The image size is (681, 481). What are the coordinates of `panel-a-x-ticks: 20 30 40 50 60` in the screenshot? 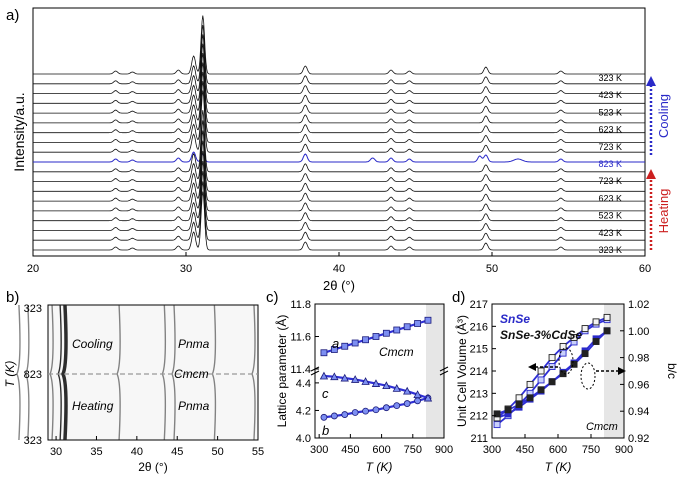 It's located at (339, 263).